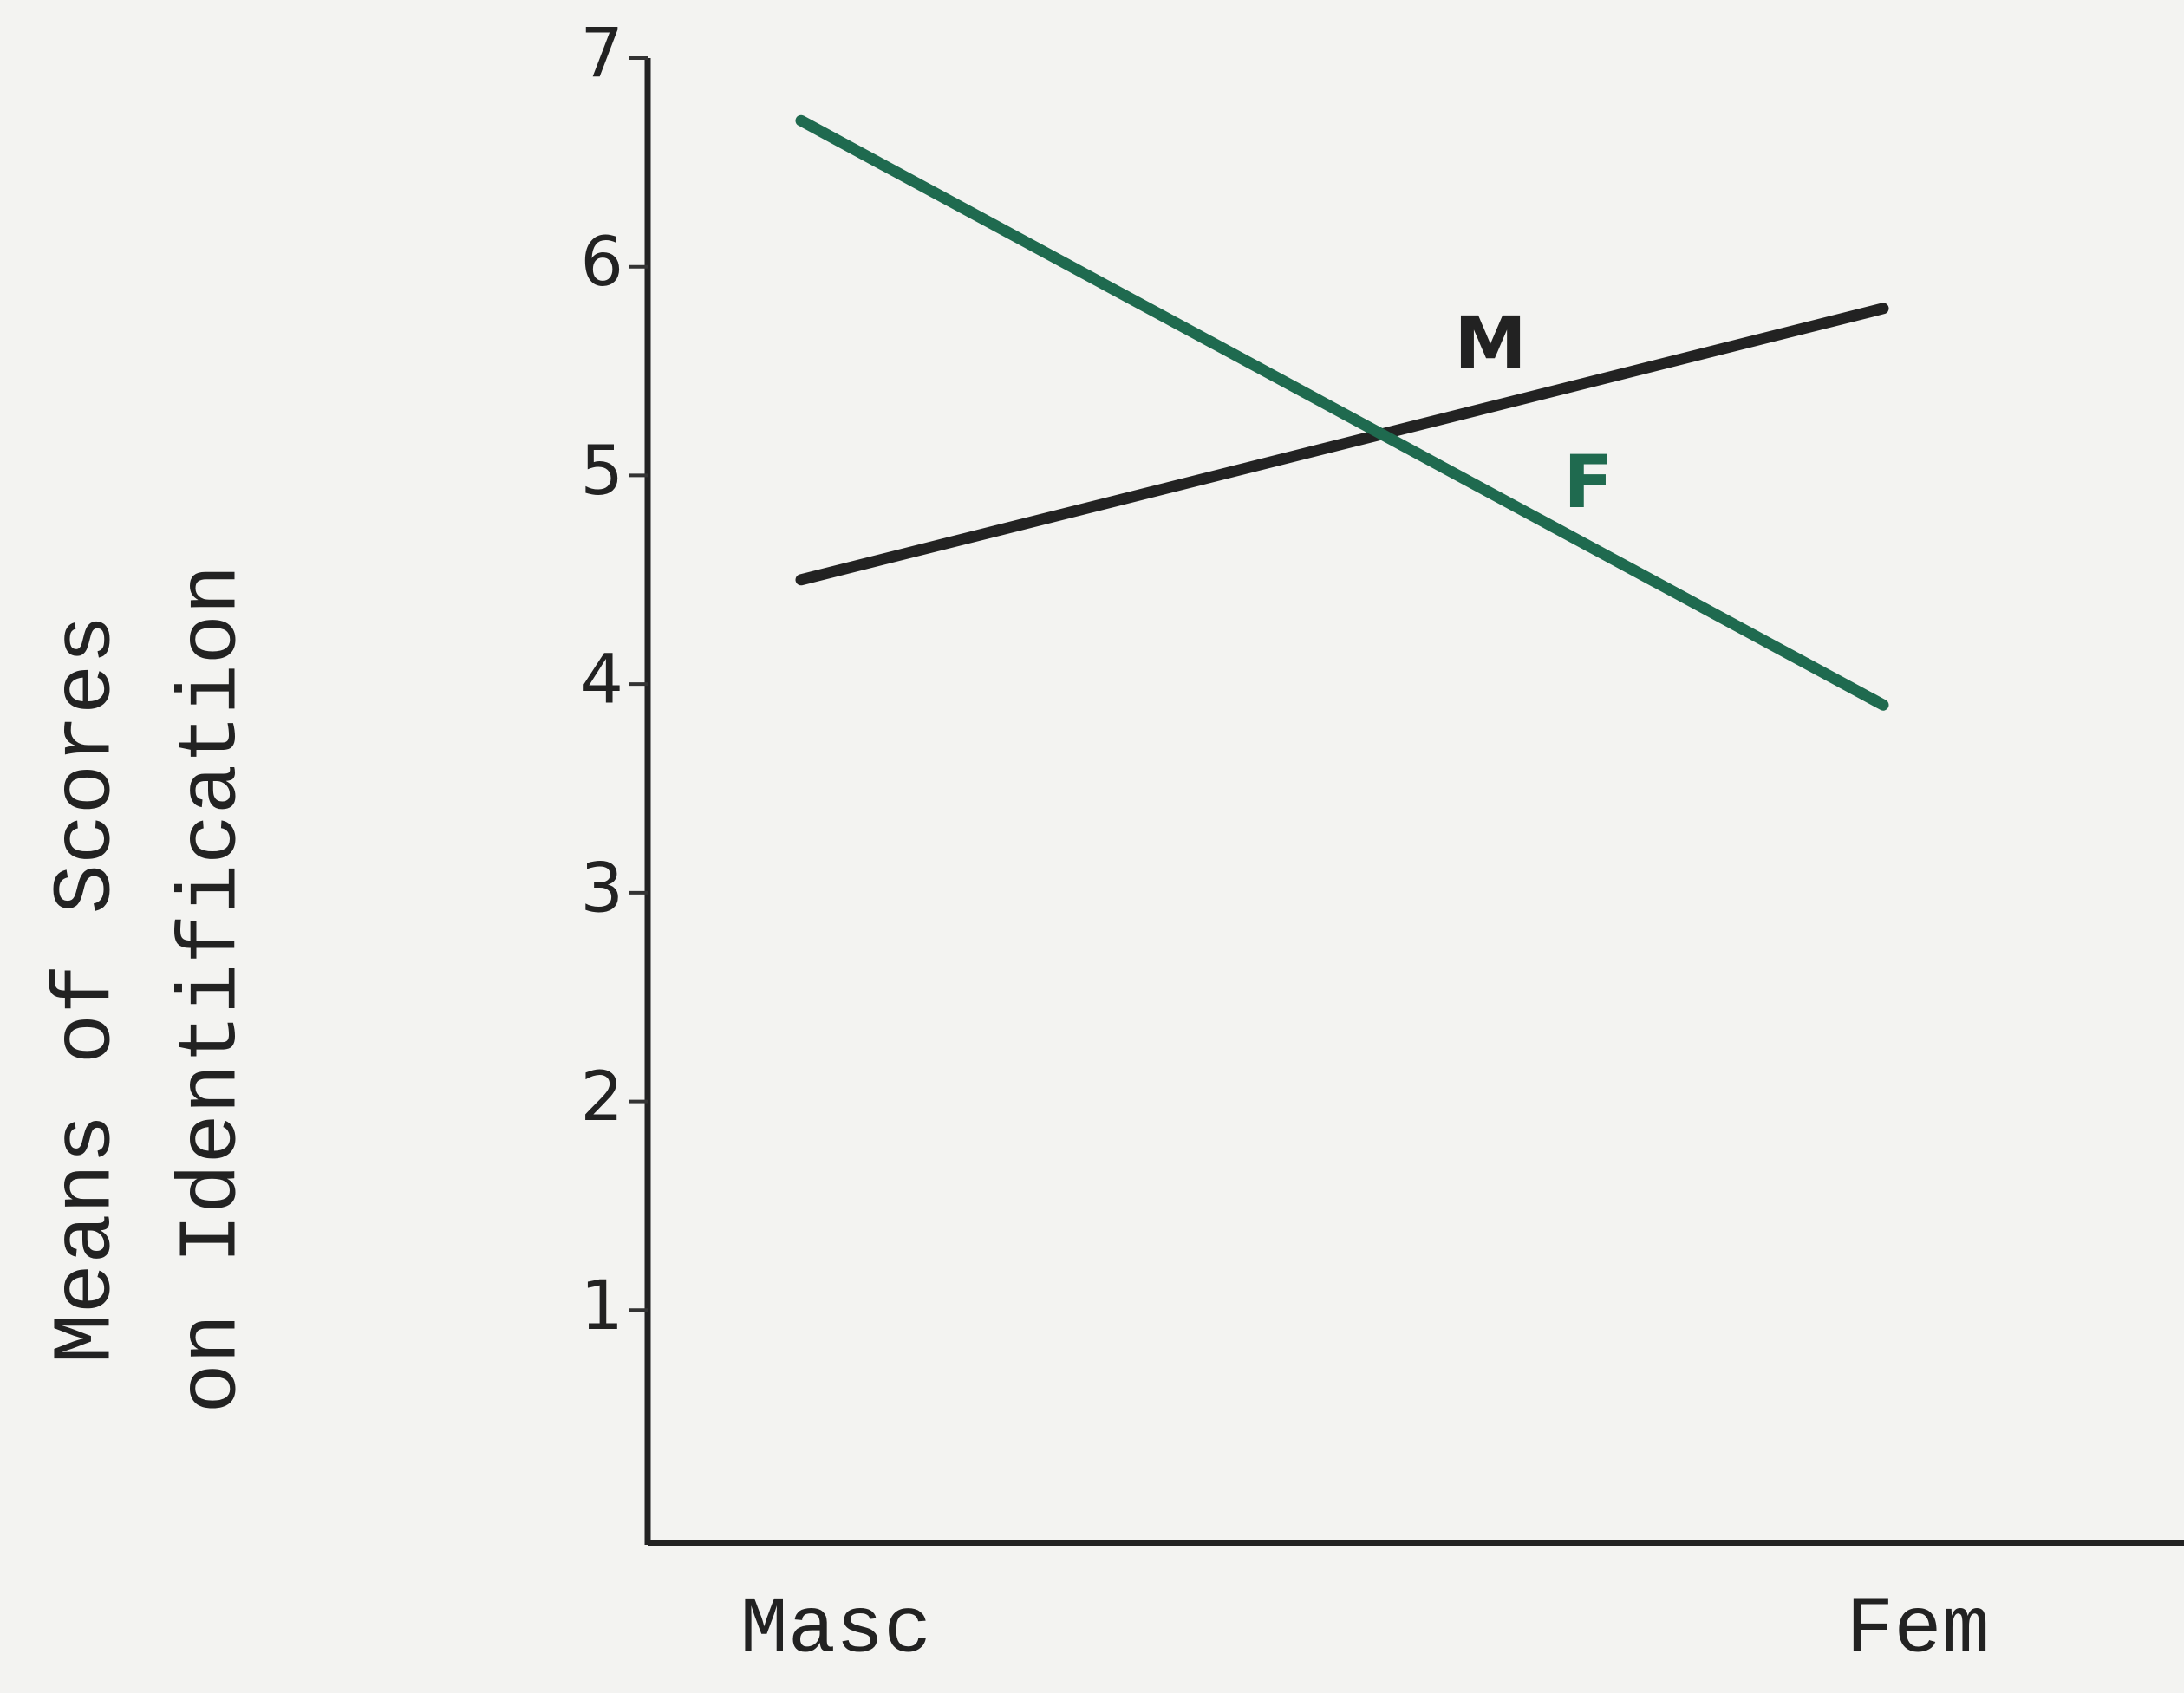 The image size is (2184, 1693). I want to click on y-tick-label: 7, so click(601, 54).